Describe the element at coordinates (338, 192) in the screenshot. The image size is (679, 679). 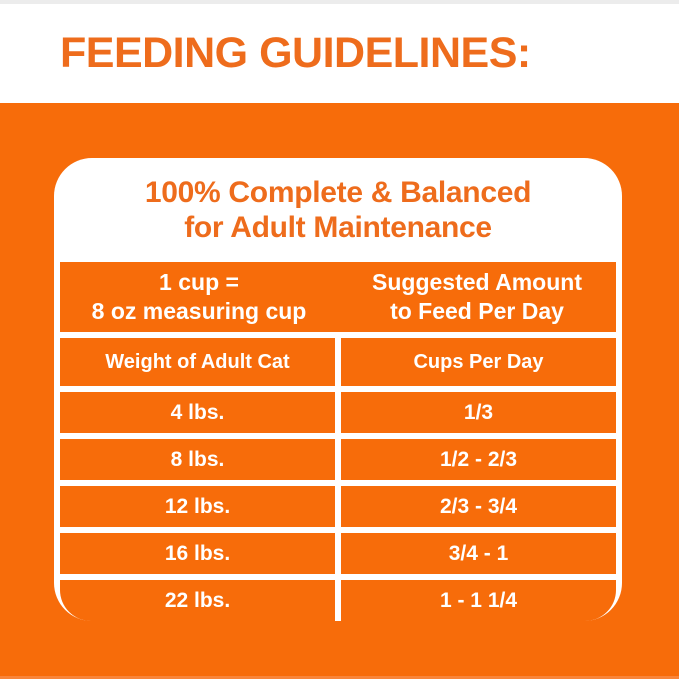
I see `card-title-line1: 100% Complete & Balanced` at that location.